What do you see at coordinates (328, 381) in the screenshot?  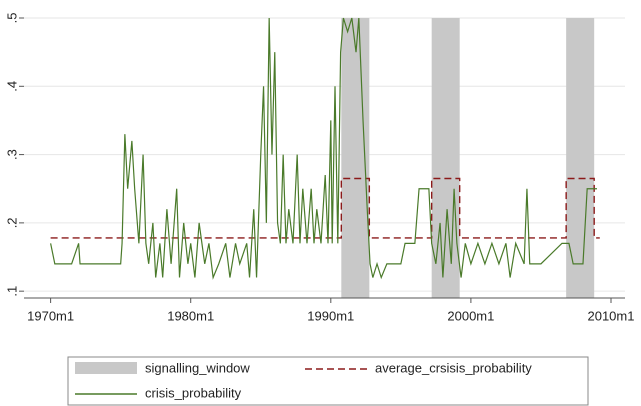 I see `legend-box` at bounding box center [328, 381].